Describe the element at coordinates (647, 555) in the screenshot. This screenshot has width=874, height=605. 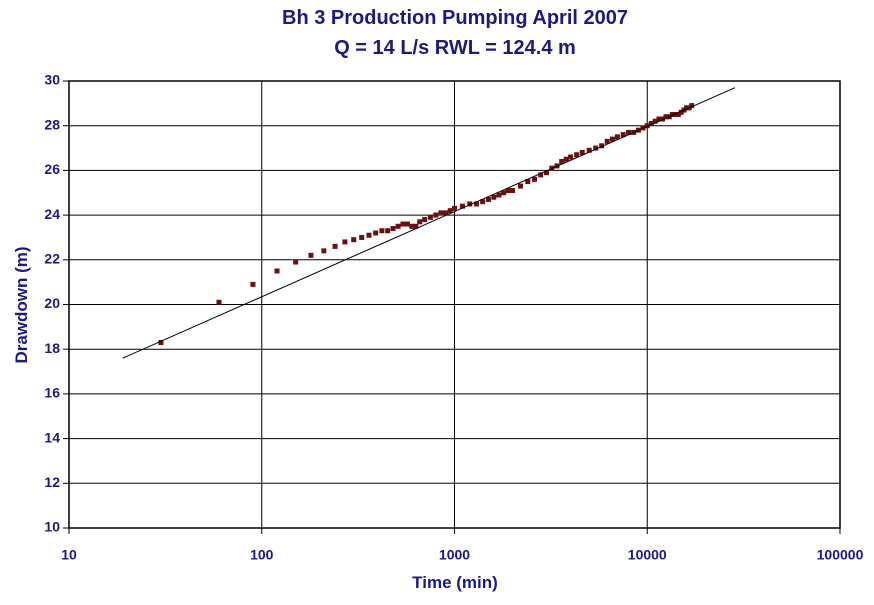
I see `x-tick-label: 10000` at that location.